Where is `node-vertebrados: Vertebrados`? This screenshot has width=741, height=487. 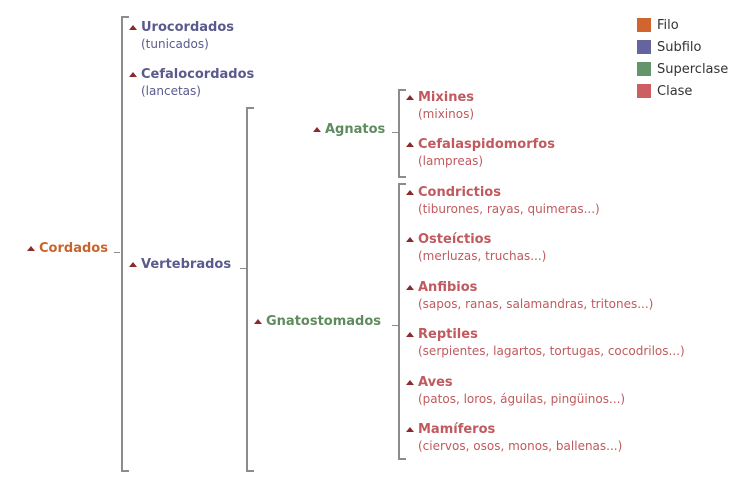 node-vertebrados: Vertebrados is located at coordinates (180, 265).